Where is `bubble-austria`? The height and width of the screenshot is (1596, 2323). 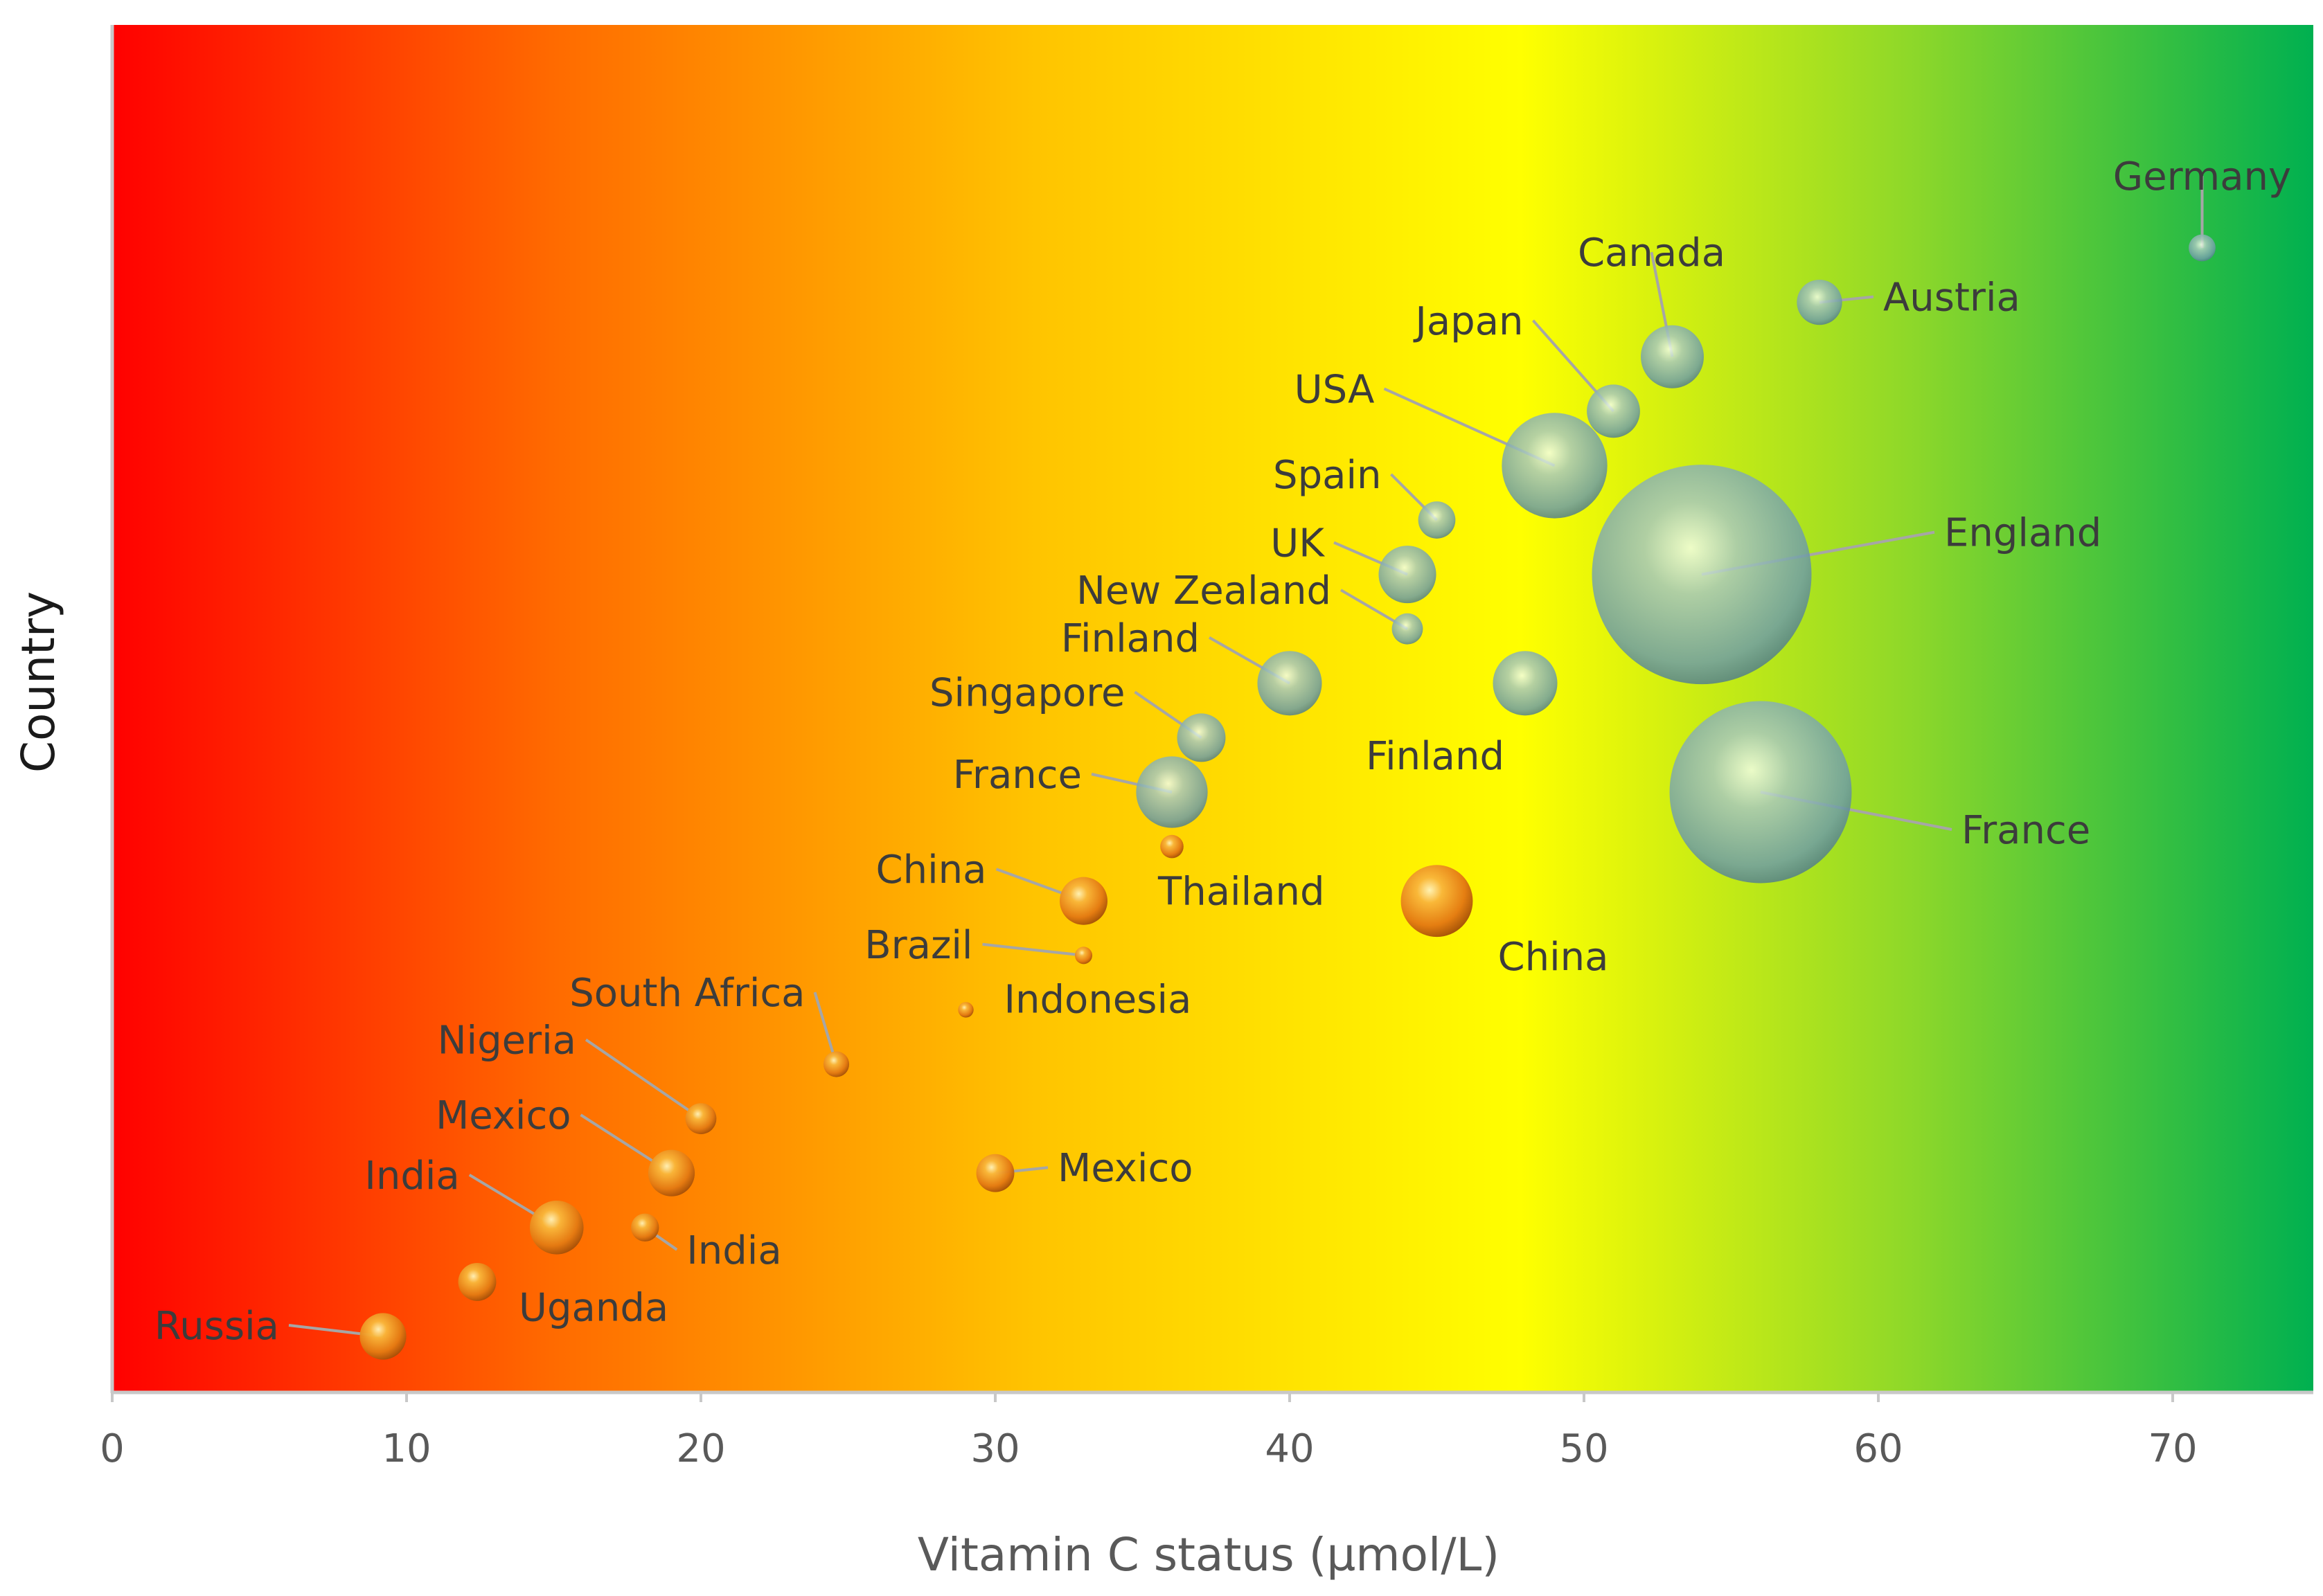
bubble-austria is located at coordinates (1819, 302).